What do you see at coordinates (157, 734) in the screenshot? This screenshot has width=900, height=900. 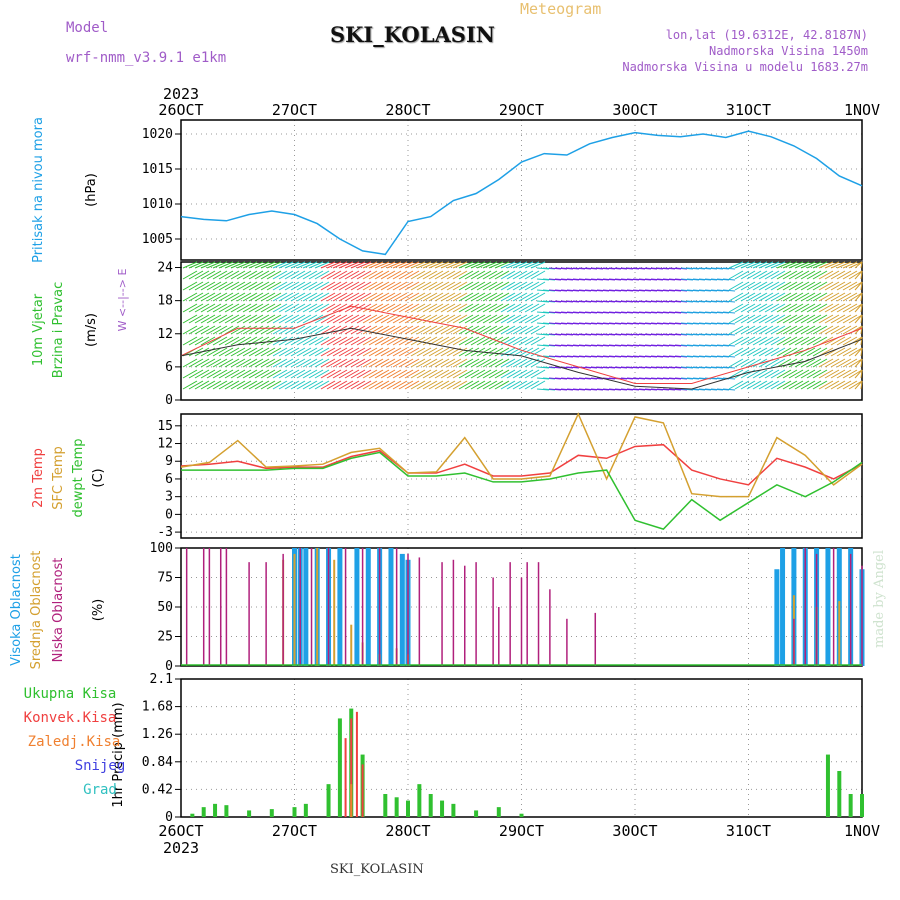 I see `y-tick-label: 1.26` at bounding box center [157, 734].